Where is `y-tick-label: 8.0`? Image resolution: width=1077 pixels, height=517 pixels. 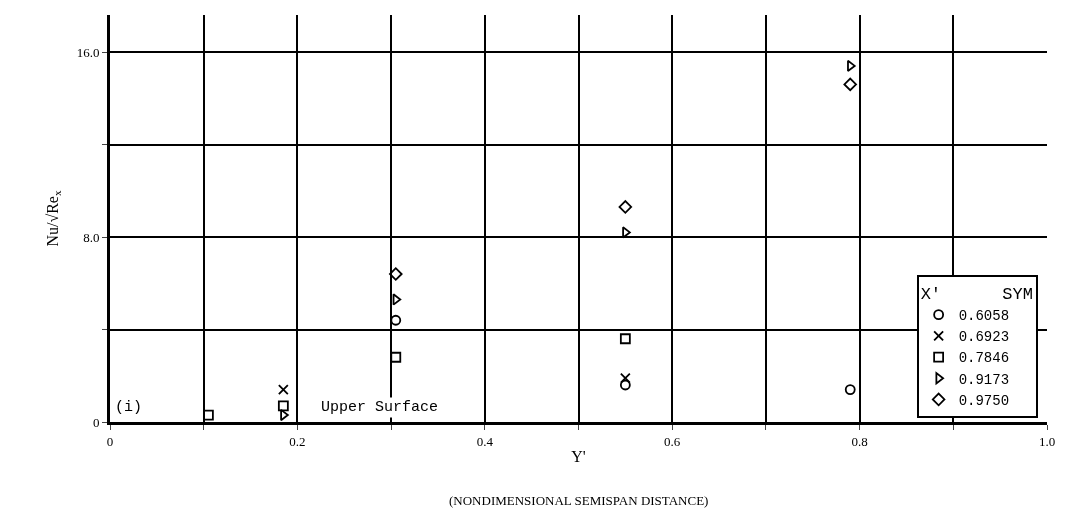
y-tick-label: 8.0 is located at coordinates (91, 237).